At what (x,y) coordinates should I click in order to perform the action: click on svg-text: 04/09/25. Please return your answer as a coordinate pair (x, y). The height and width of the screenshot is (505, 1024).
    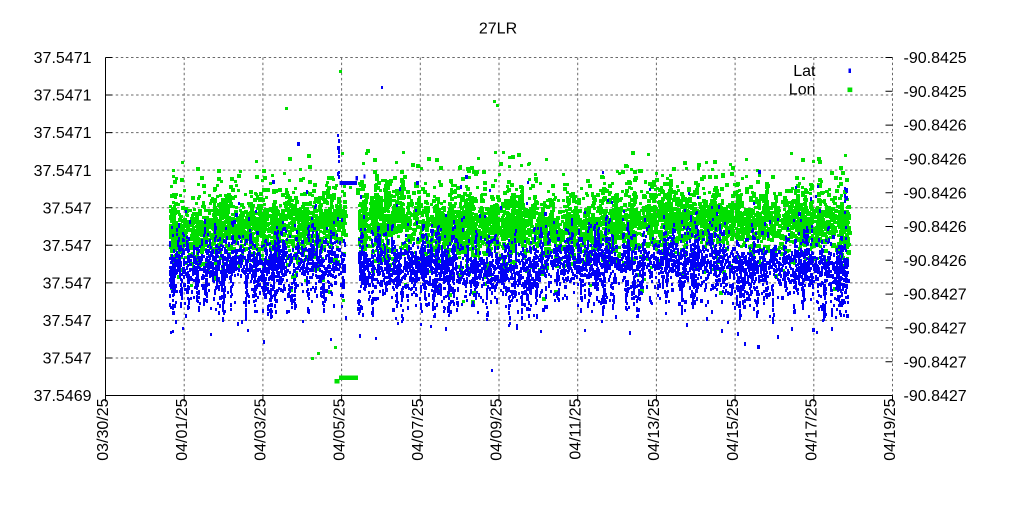
    Looking at the image, I should click on (497, 429).